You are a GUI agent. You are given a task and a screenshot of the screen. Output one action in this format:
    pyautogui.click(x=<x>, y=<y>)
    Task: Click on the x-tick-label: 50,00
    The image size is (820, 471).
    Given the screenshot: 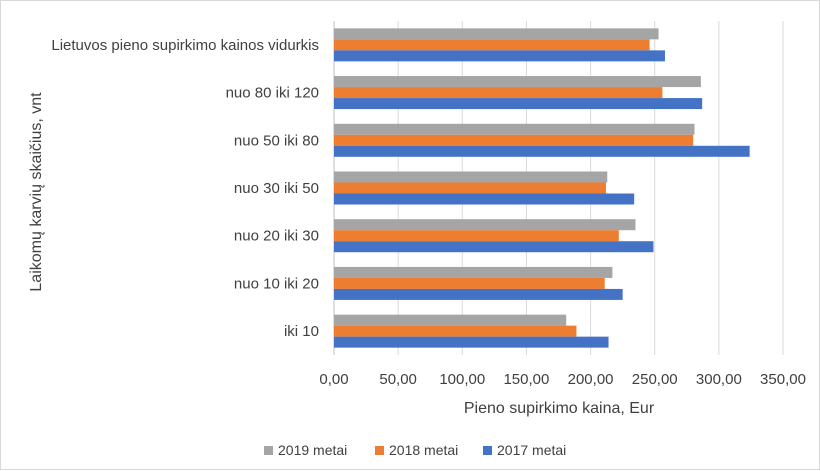 What is the action you would take?
    pyautogui.click(x=398, y=379)
    